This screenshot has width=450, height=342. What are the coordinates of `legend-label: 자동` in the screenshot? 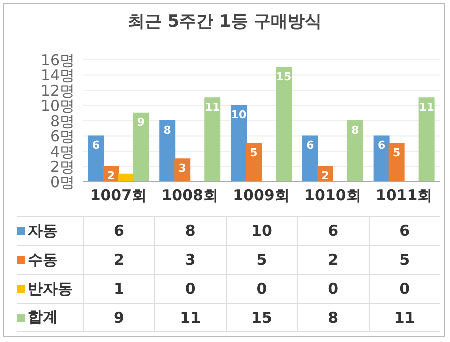 It's located at (43, 231).